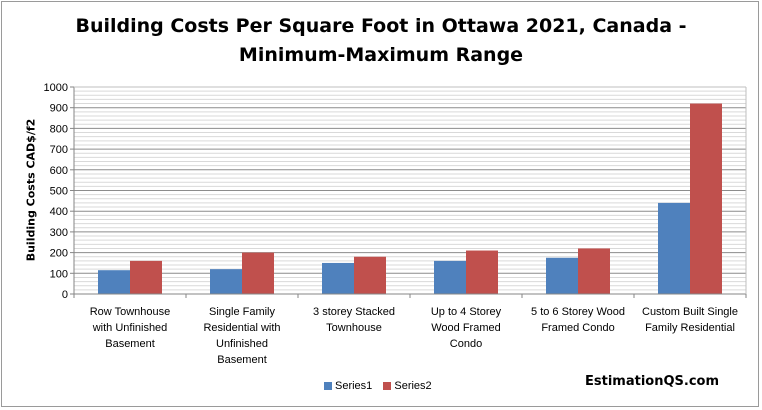 The image size is (762, 410). I want to click on x-category-label: Up to 4 Storey Wood Framed Condo, so click(466, 328).